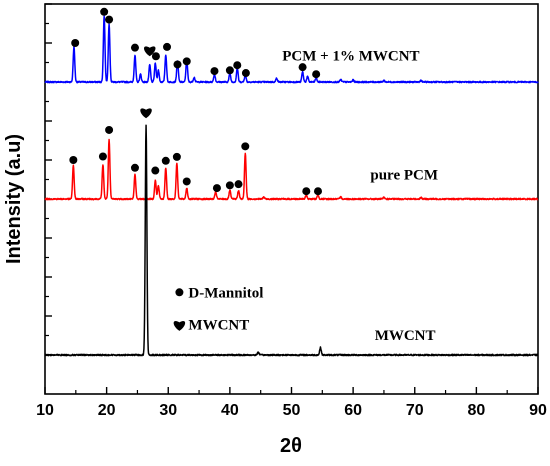 Image resolution: width=550 pixels, height=466 pixels. Describe the element at coordinates (218, 326) in the screenshot. I see `annotation-label-4: MWCNT` at that location.